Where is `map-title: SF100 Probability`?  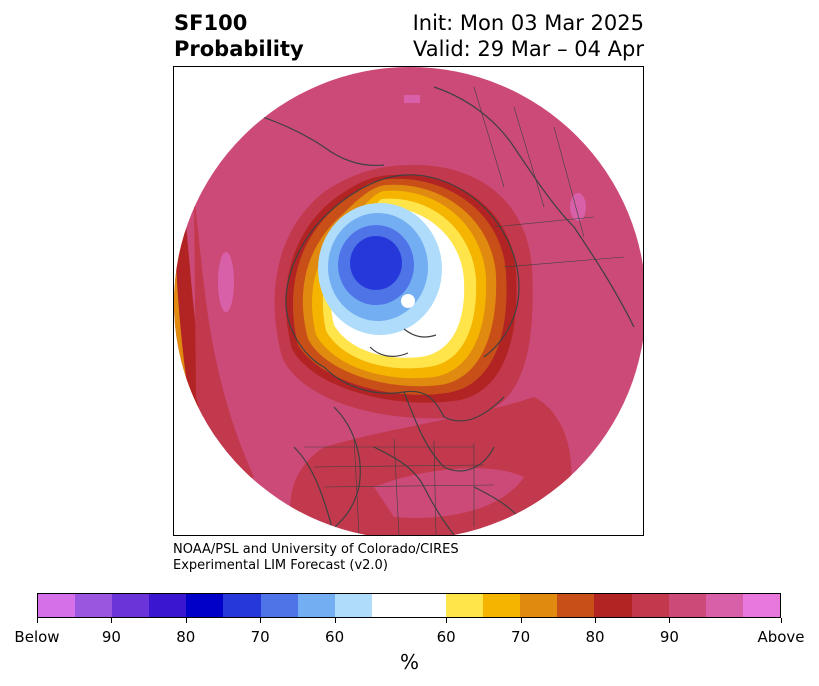 map-title: SF100 Probability is located at coordinates (239, 36).